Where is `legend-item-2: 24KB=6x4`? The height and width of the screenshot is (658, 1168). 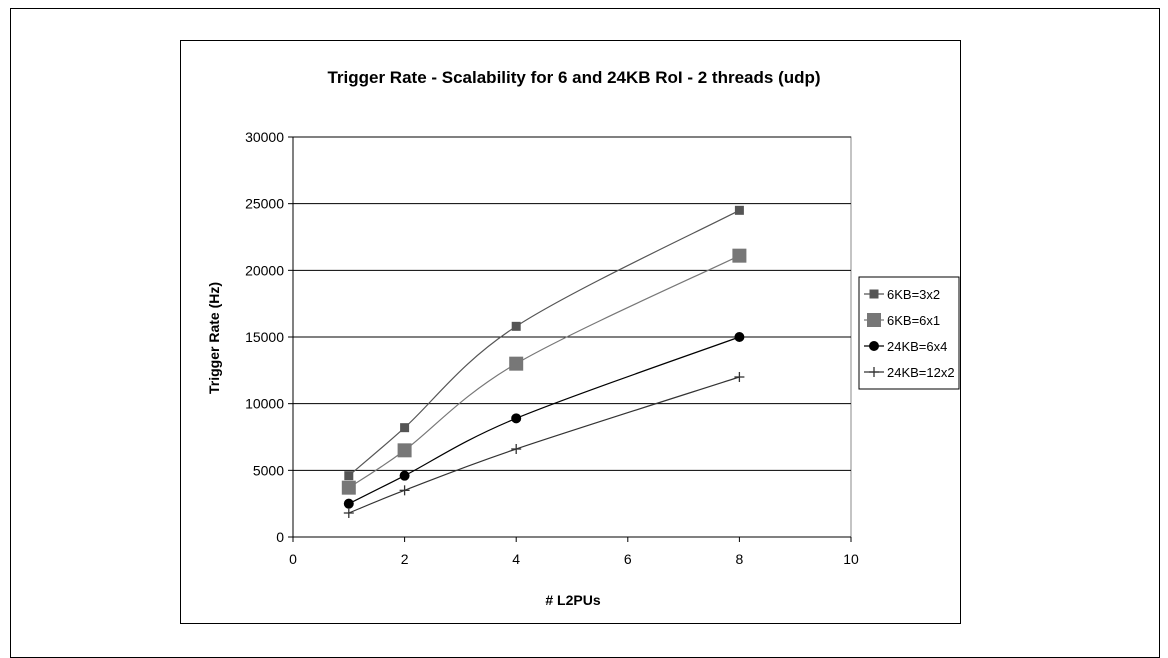
legend-item-2: 24KB=6x4 is located at coordinates (905, 346).